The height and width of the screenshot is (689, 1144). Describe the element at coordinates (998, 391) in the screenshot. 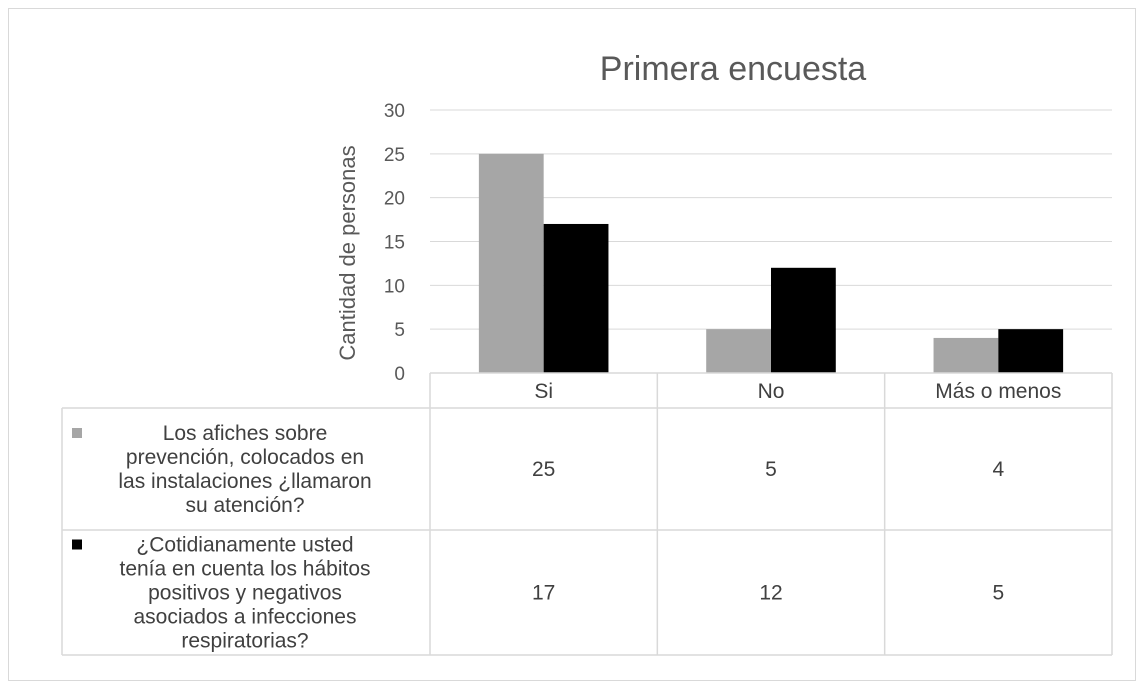

I see `category-label: Más o menos` at that location.